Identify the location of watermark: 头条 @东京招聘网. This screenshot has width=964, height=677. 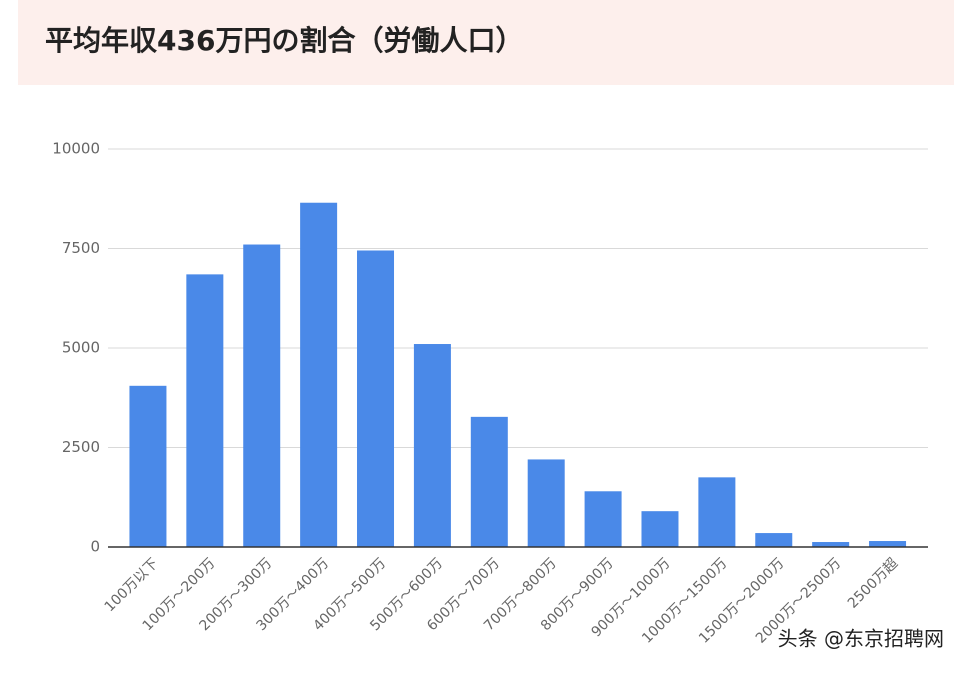
(861, 639).